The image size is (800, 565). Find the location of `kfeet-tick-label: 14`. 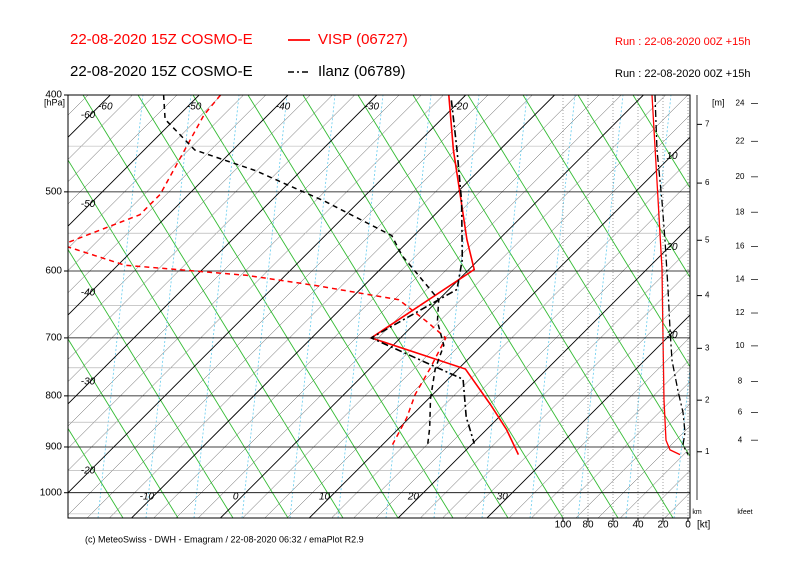

kfeet-tick-label: 14 is located at coordinates (740, 279).